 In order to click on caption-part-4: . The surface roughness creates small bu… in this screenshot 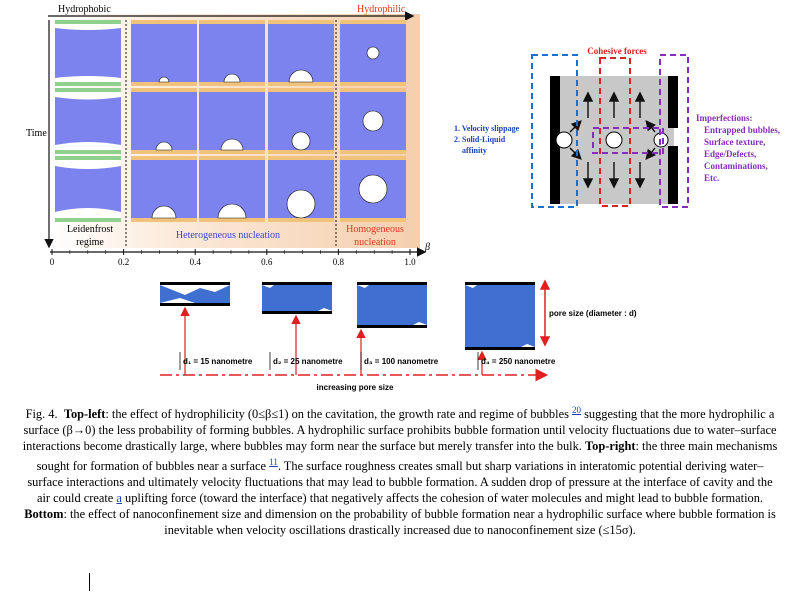, I will do `click(400, 482)`.